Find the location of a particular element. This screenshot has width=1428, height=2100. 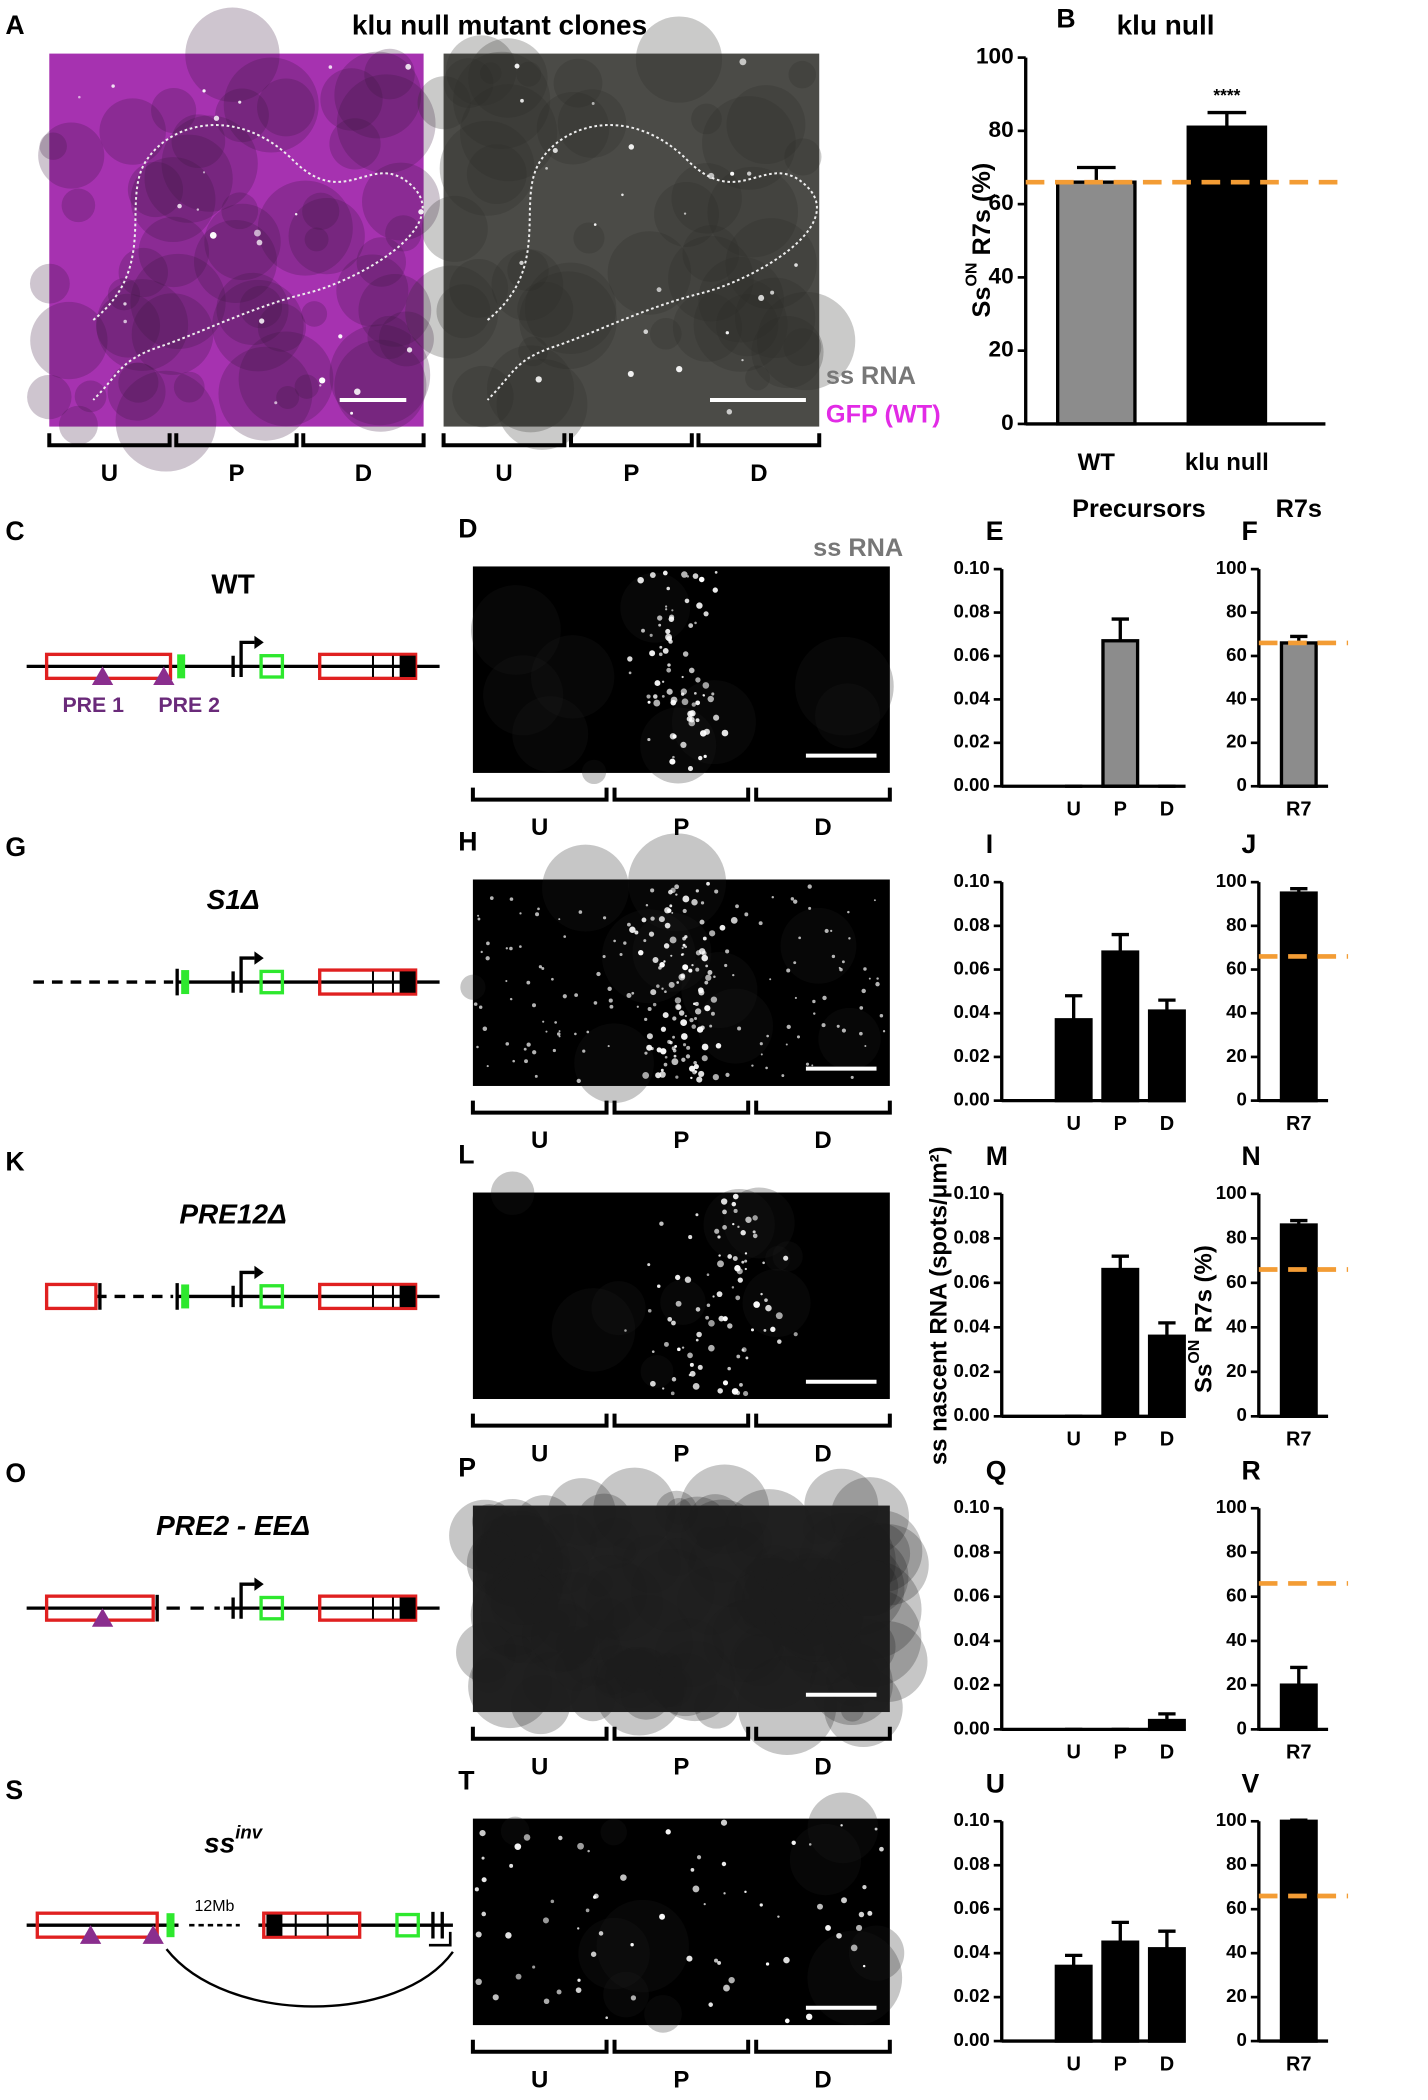

y-tick-label: 40 is located at coordinates (1236, 1951).